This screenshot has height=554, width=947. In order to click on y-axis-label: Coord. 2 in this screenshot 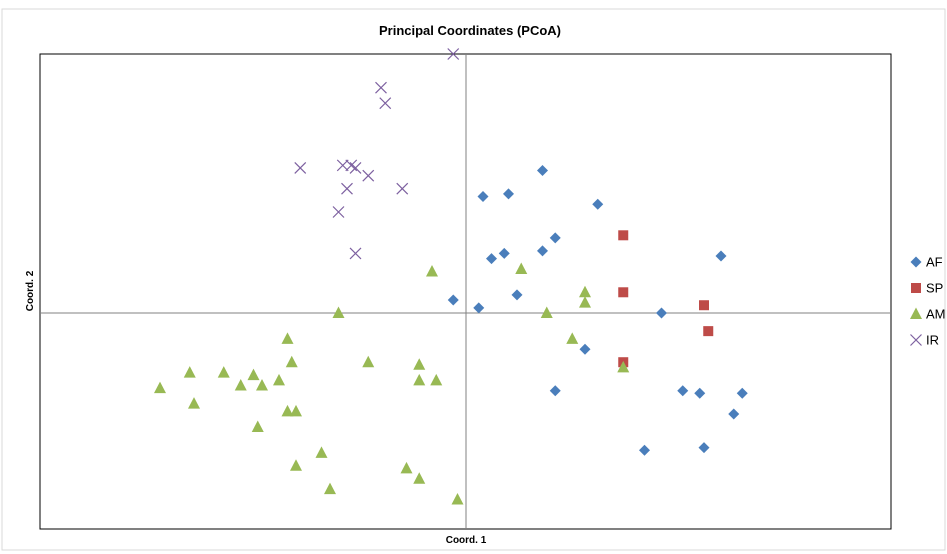, I will do `click(30, 290)`.